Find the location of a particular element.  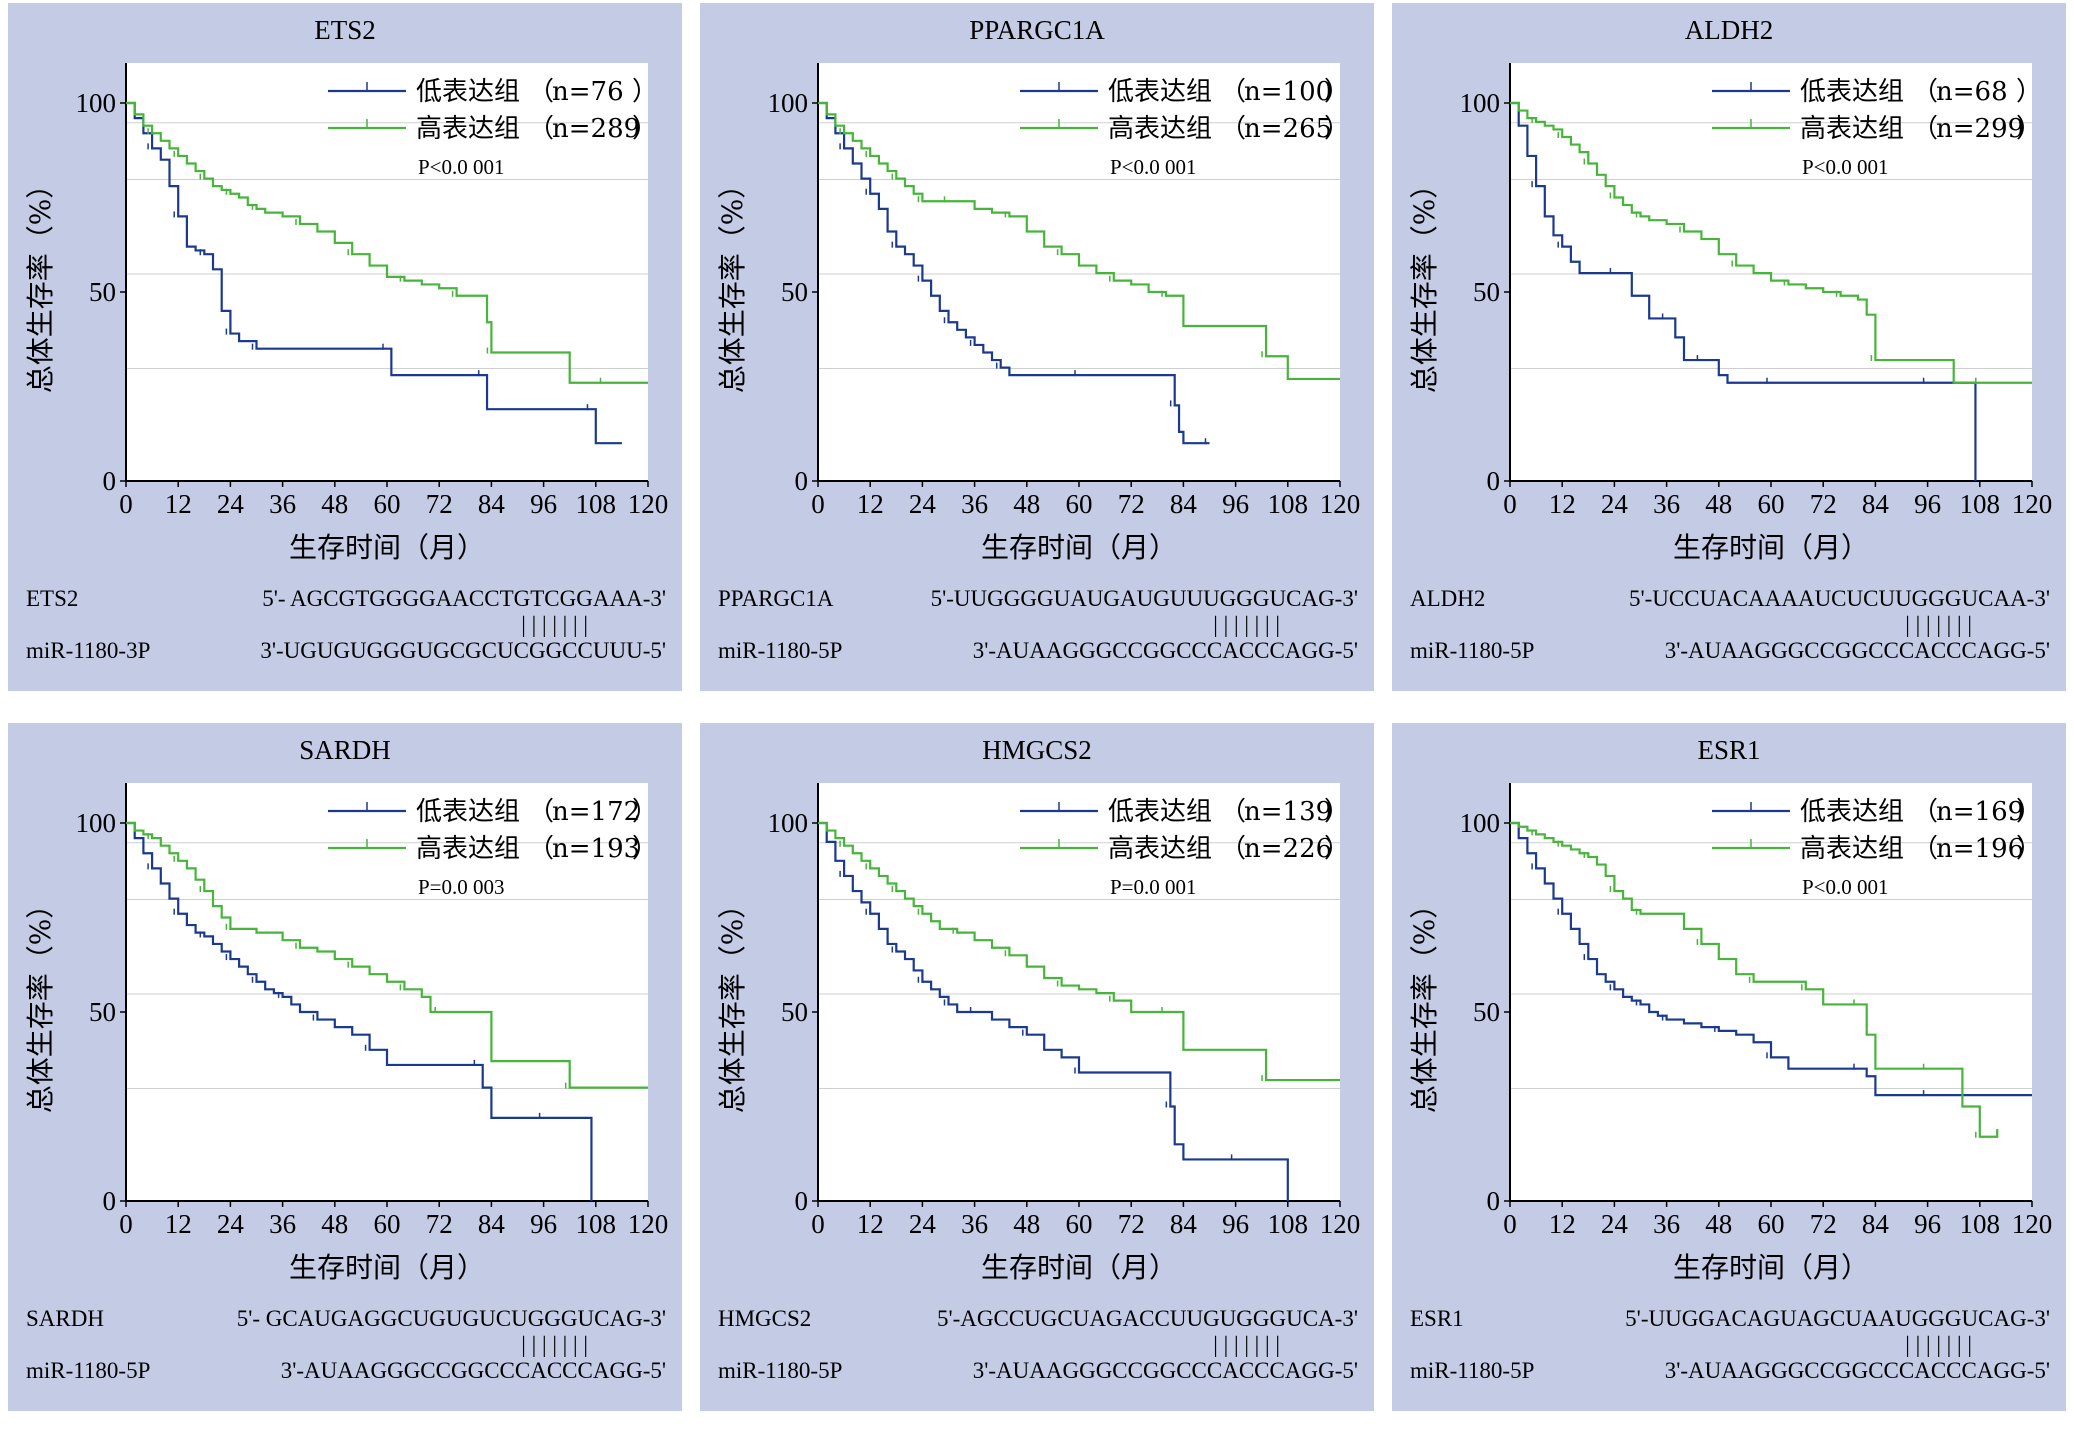

mirna-sequence: 3'-AUAAGGGCCGGCCCACCCAGG-5' is located at coordinates (1857, 1370).